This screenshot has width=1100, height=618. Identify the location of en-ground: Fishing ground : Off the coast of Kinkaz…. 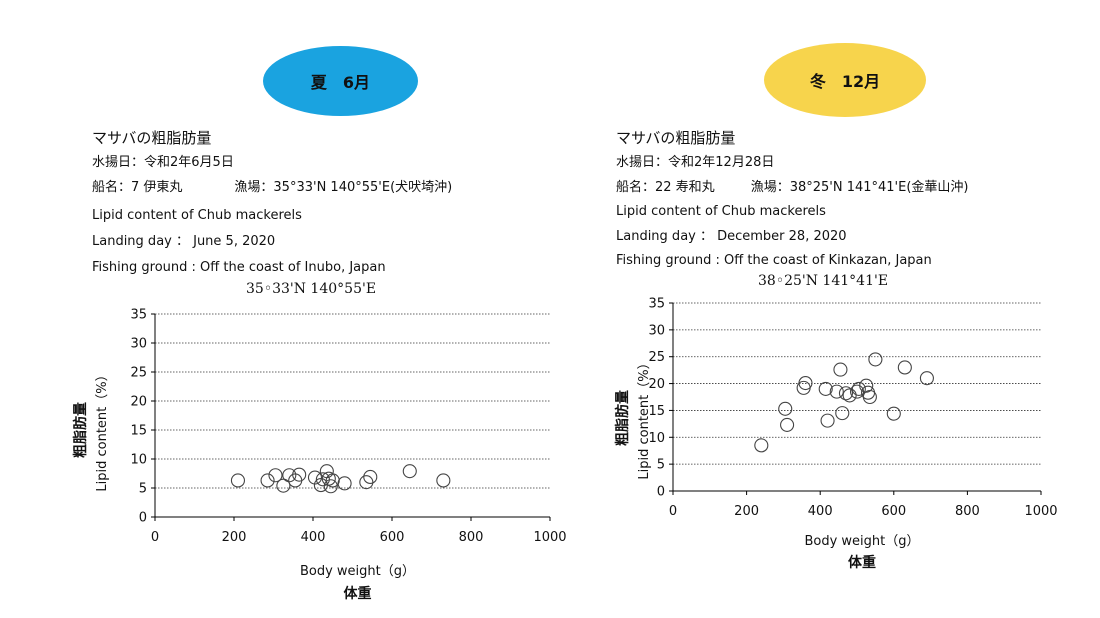
(774, 260).